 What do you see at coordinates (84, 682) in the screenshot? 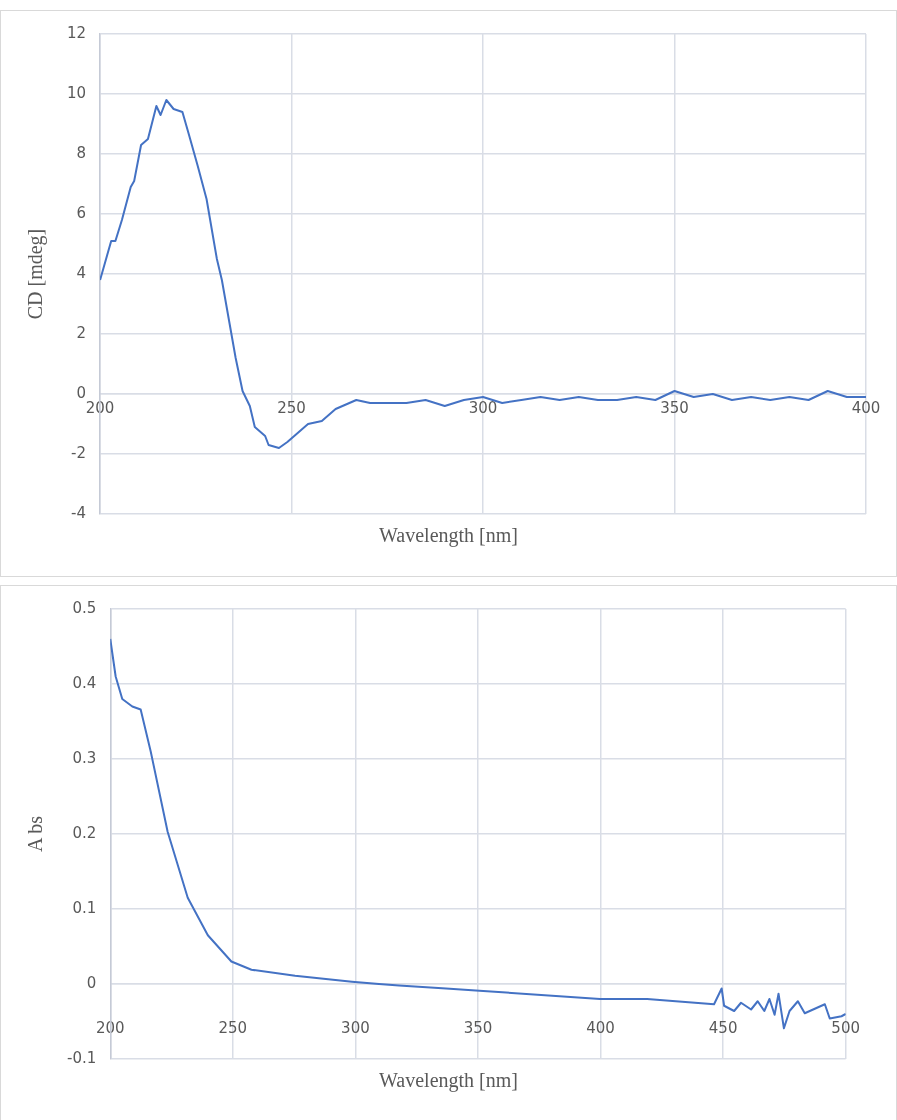
I see `y-tick-label: 0.4` at bounding box center [84, 682].